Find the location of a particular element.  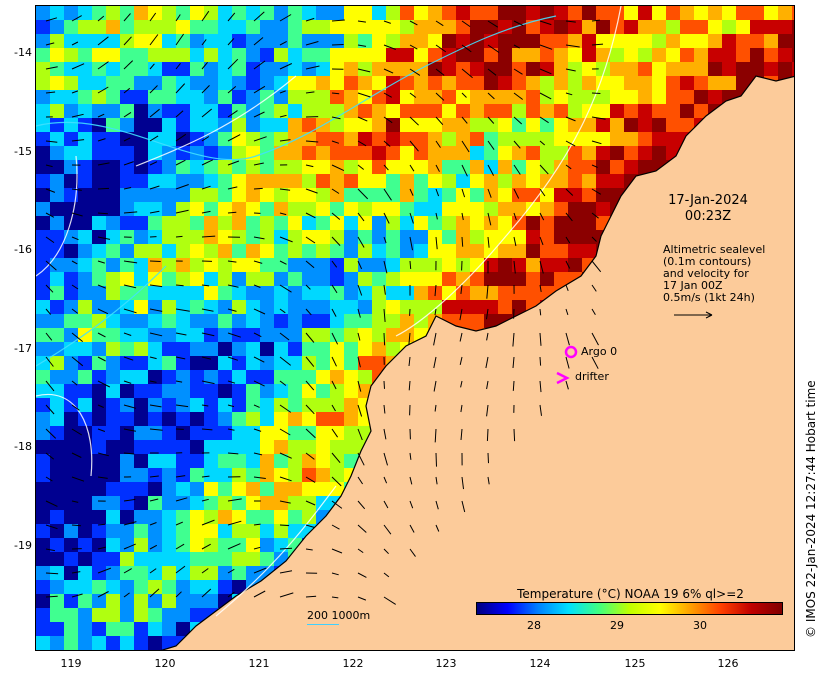

colorbar-tick-29: 29 is located at coordinates (617, 625).